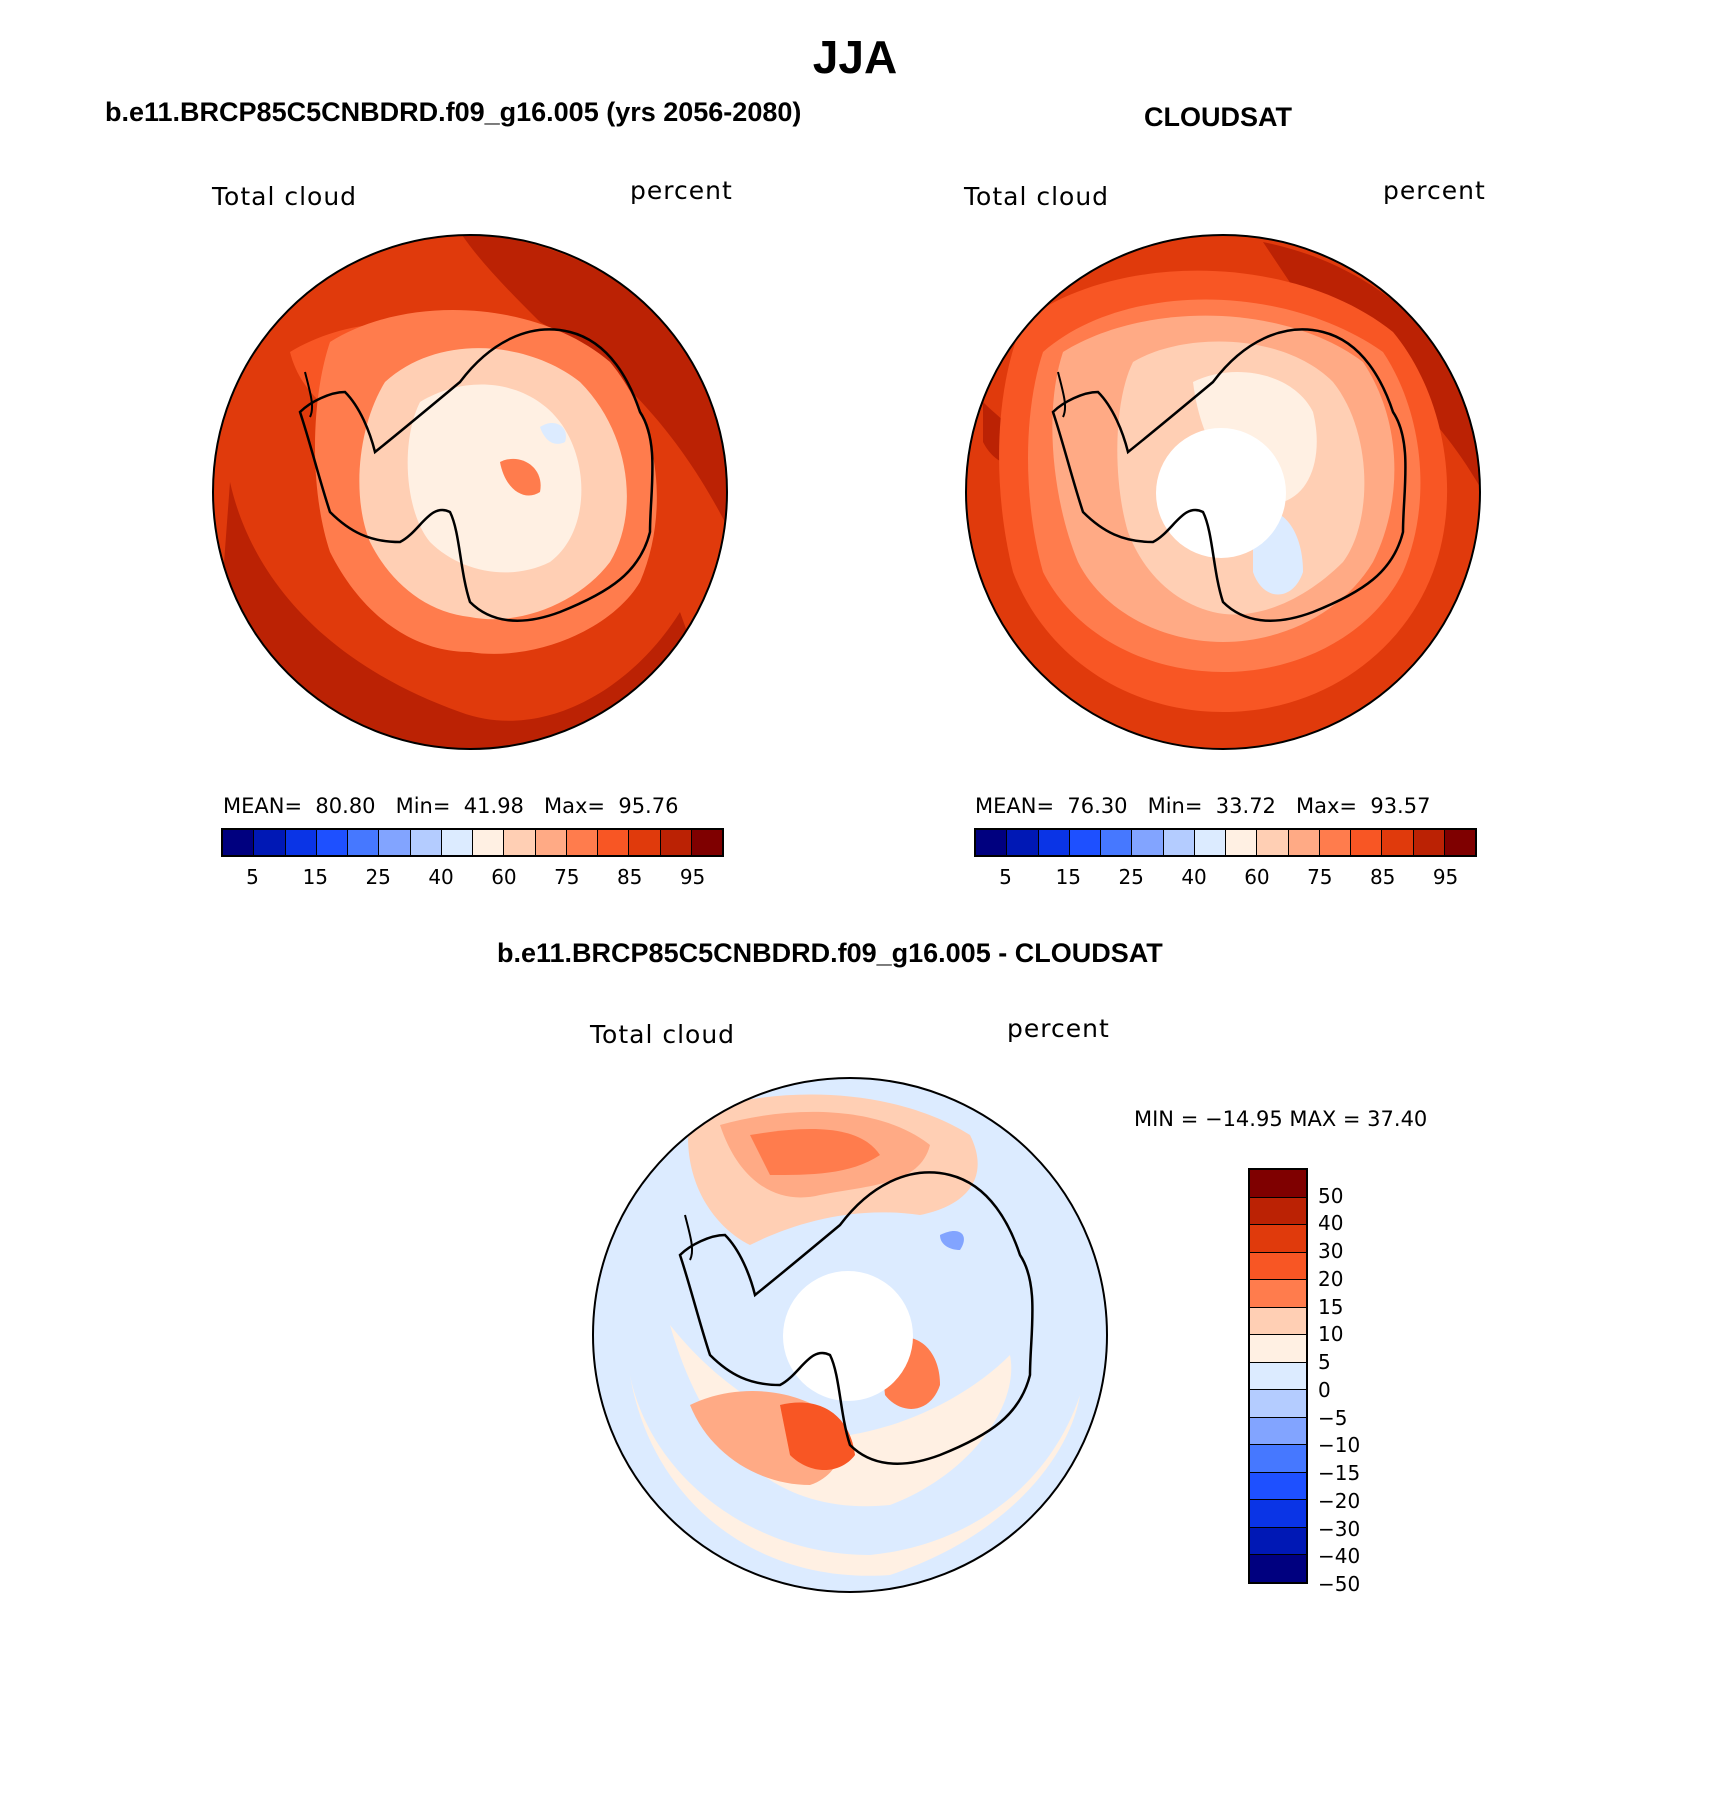 The height and width of the screenshot is (1806, 1710). I want to click on colorbar-ticks-diff: 50 40 30 20 15 10 5 0 −5 −10 −15 −20 −30 −40 −50, so click(1358, 1382).